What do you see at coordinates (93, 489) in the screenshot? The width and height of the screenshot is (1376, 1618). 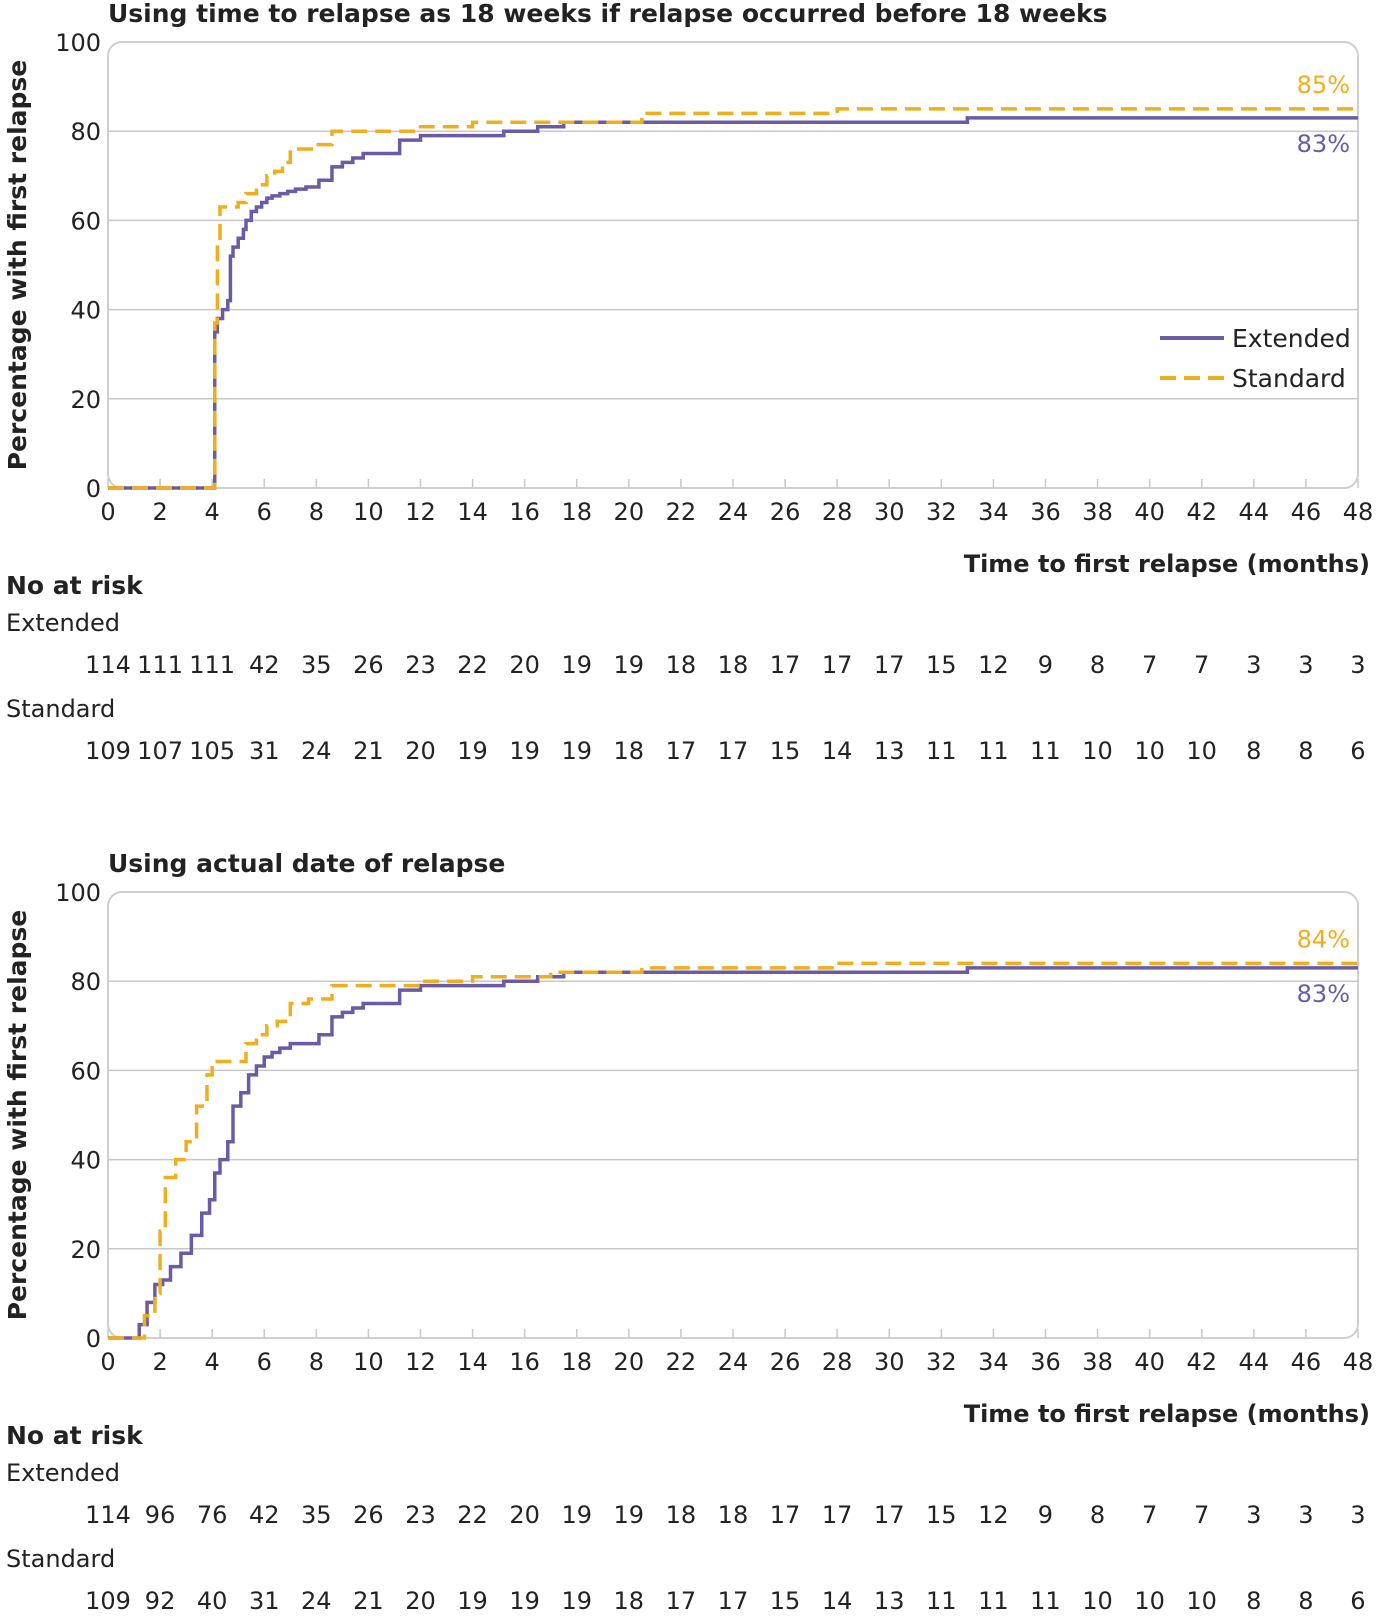 I see `y-tick-label: 0` at bounding box center [93, 489].